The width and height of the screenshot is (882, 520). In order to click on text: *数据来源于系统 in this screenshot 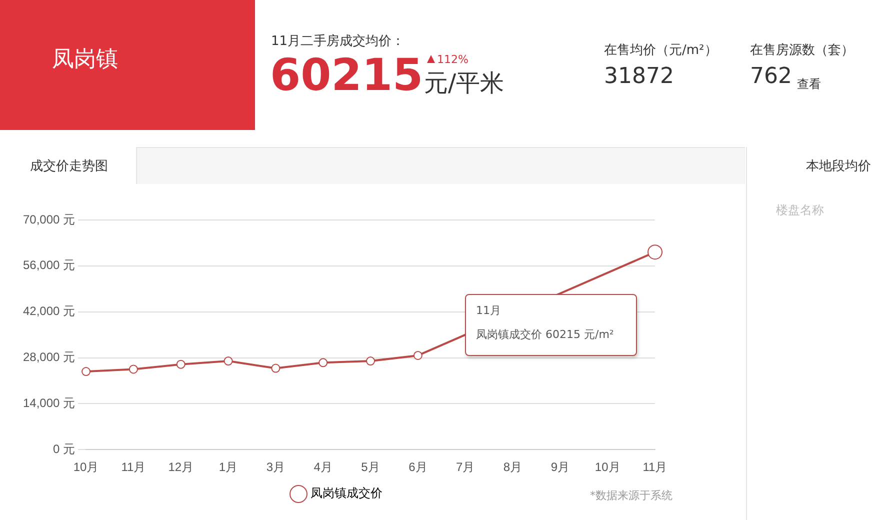, I will do `click(631, 495)`.